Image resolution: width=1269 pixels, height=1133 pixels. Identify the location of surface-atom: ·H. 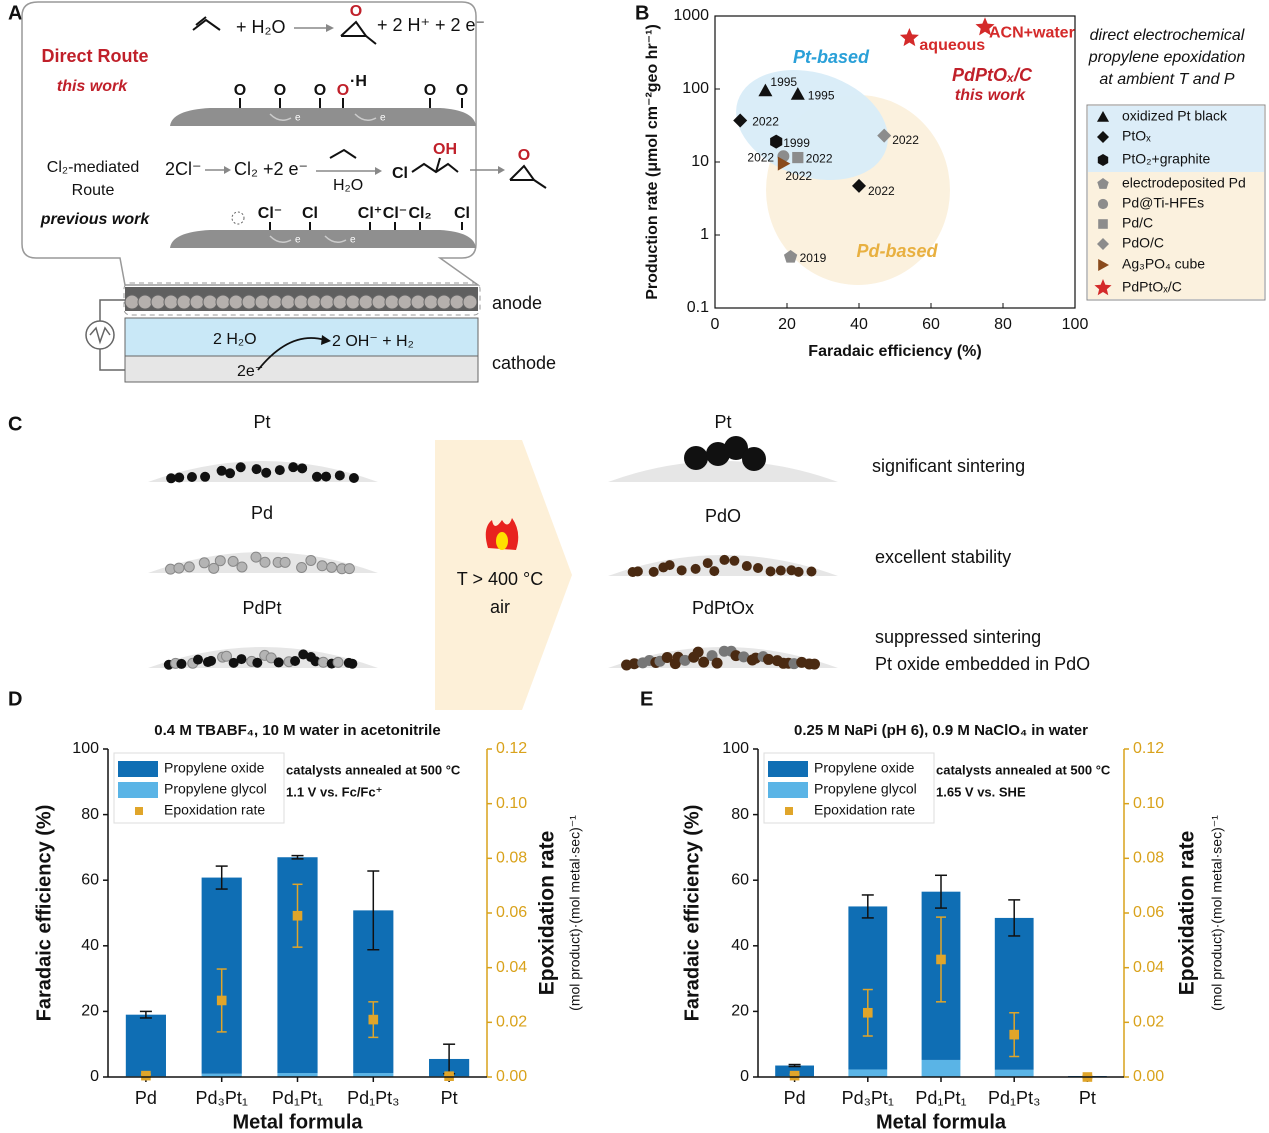
(358, 81).